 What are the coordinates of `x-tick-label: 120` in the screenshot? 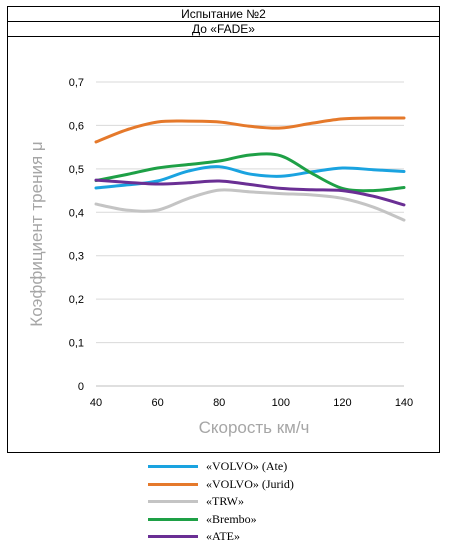 It's located at (342, 403).